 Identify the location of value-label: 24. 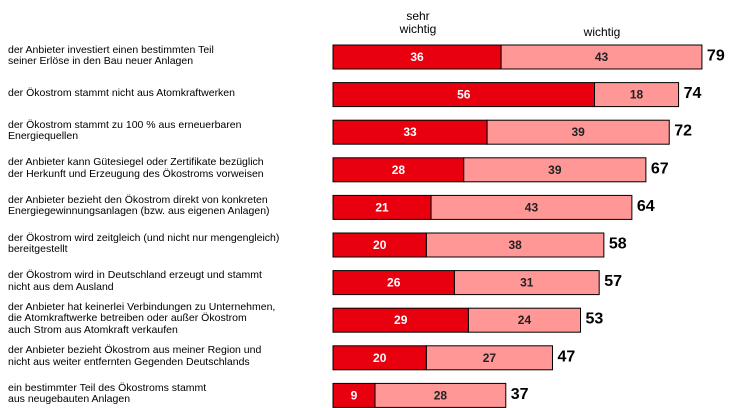
(525, 320).